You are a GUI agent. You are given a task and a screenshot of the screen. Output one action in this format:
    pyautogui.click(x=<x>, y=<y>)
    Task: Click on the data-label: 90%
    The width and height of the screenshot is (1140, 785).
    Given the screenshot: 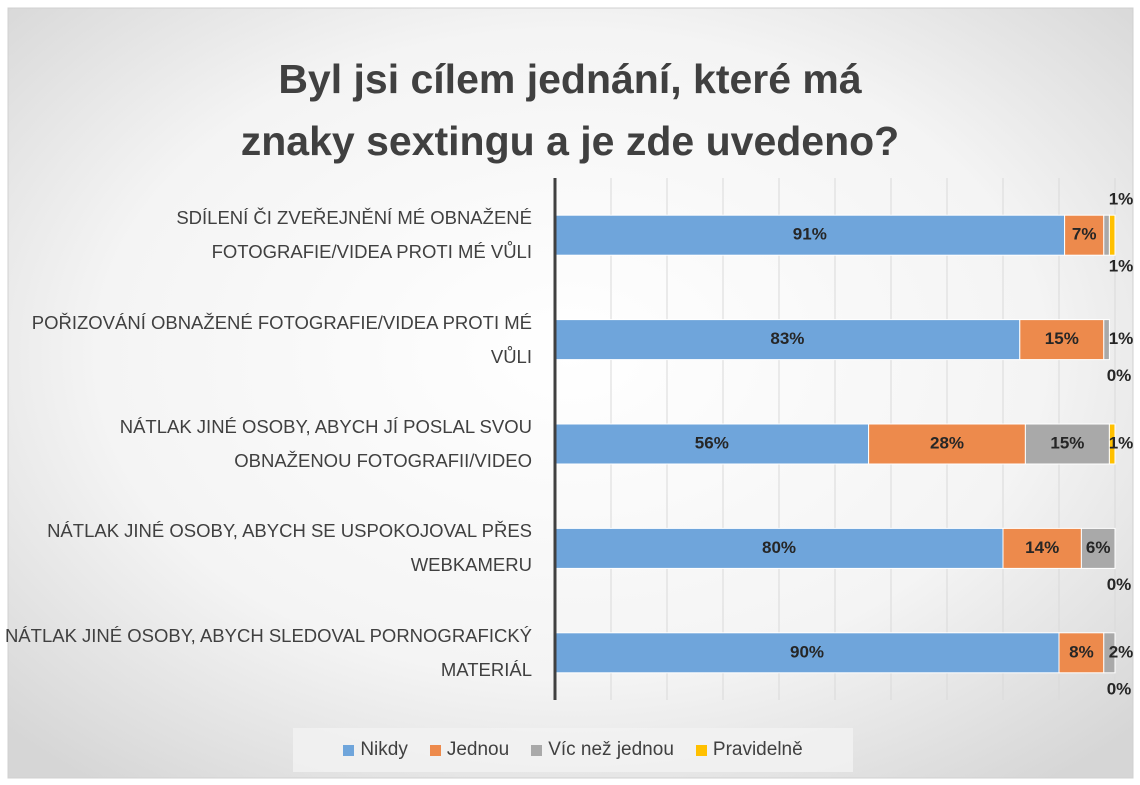 What is the action you would take?
    pyautogui.click(x=807, y=651)
    